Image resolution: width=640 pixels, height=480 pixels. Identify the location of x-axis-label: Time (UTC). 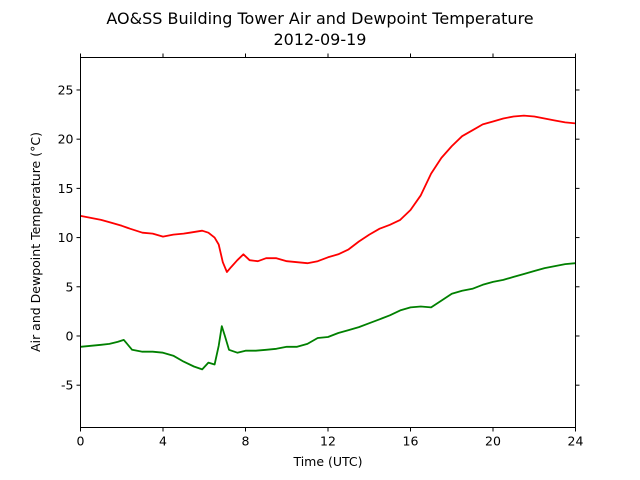
(327, 461).